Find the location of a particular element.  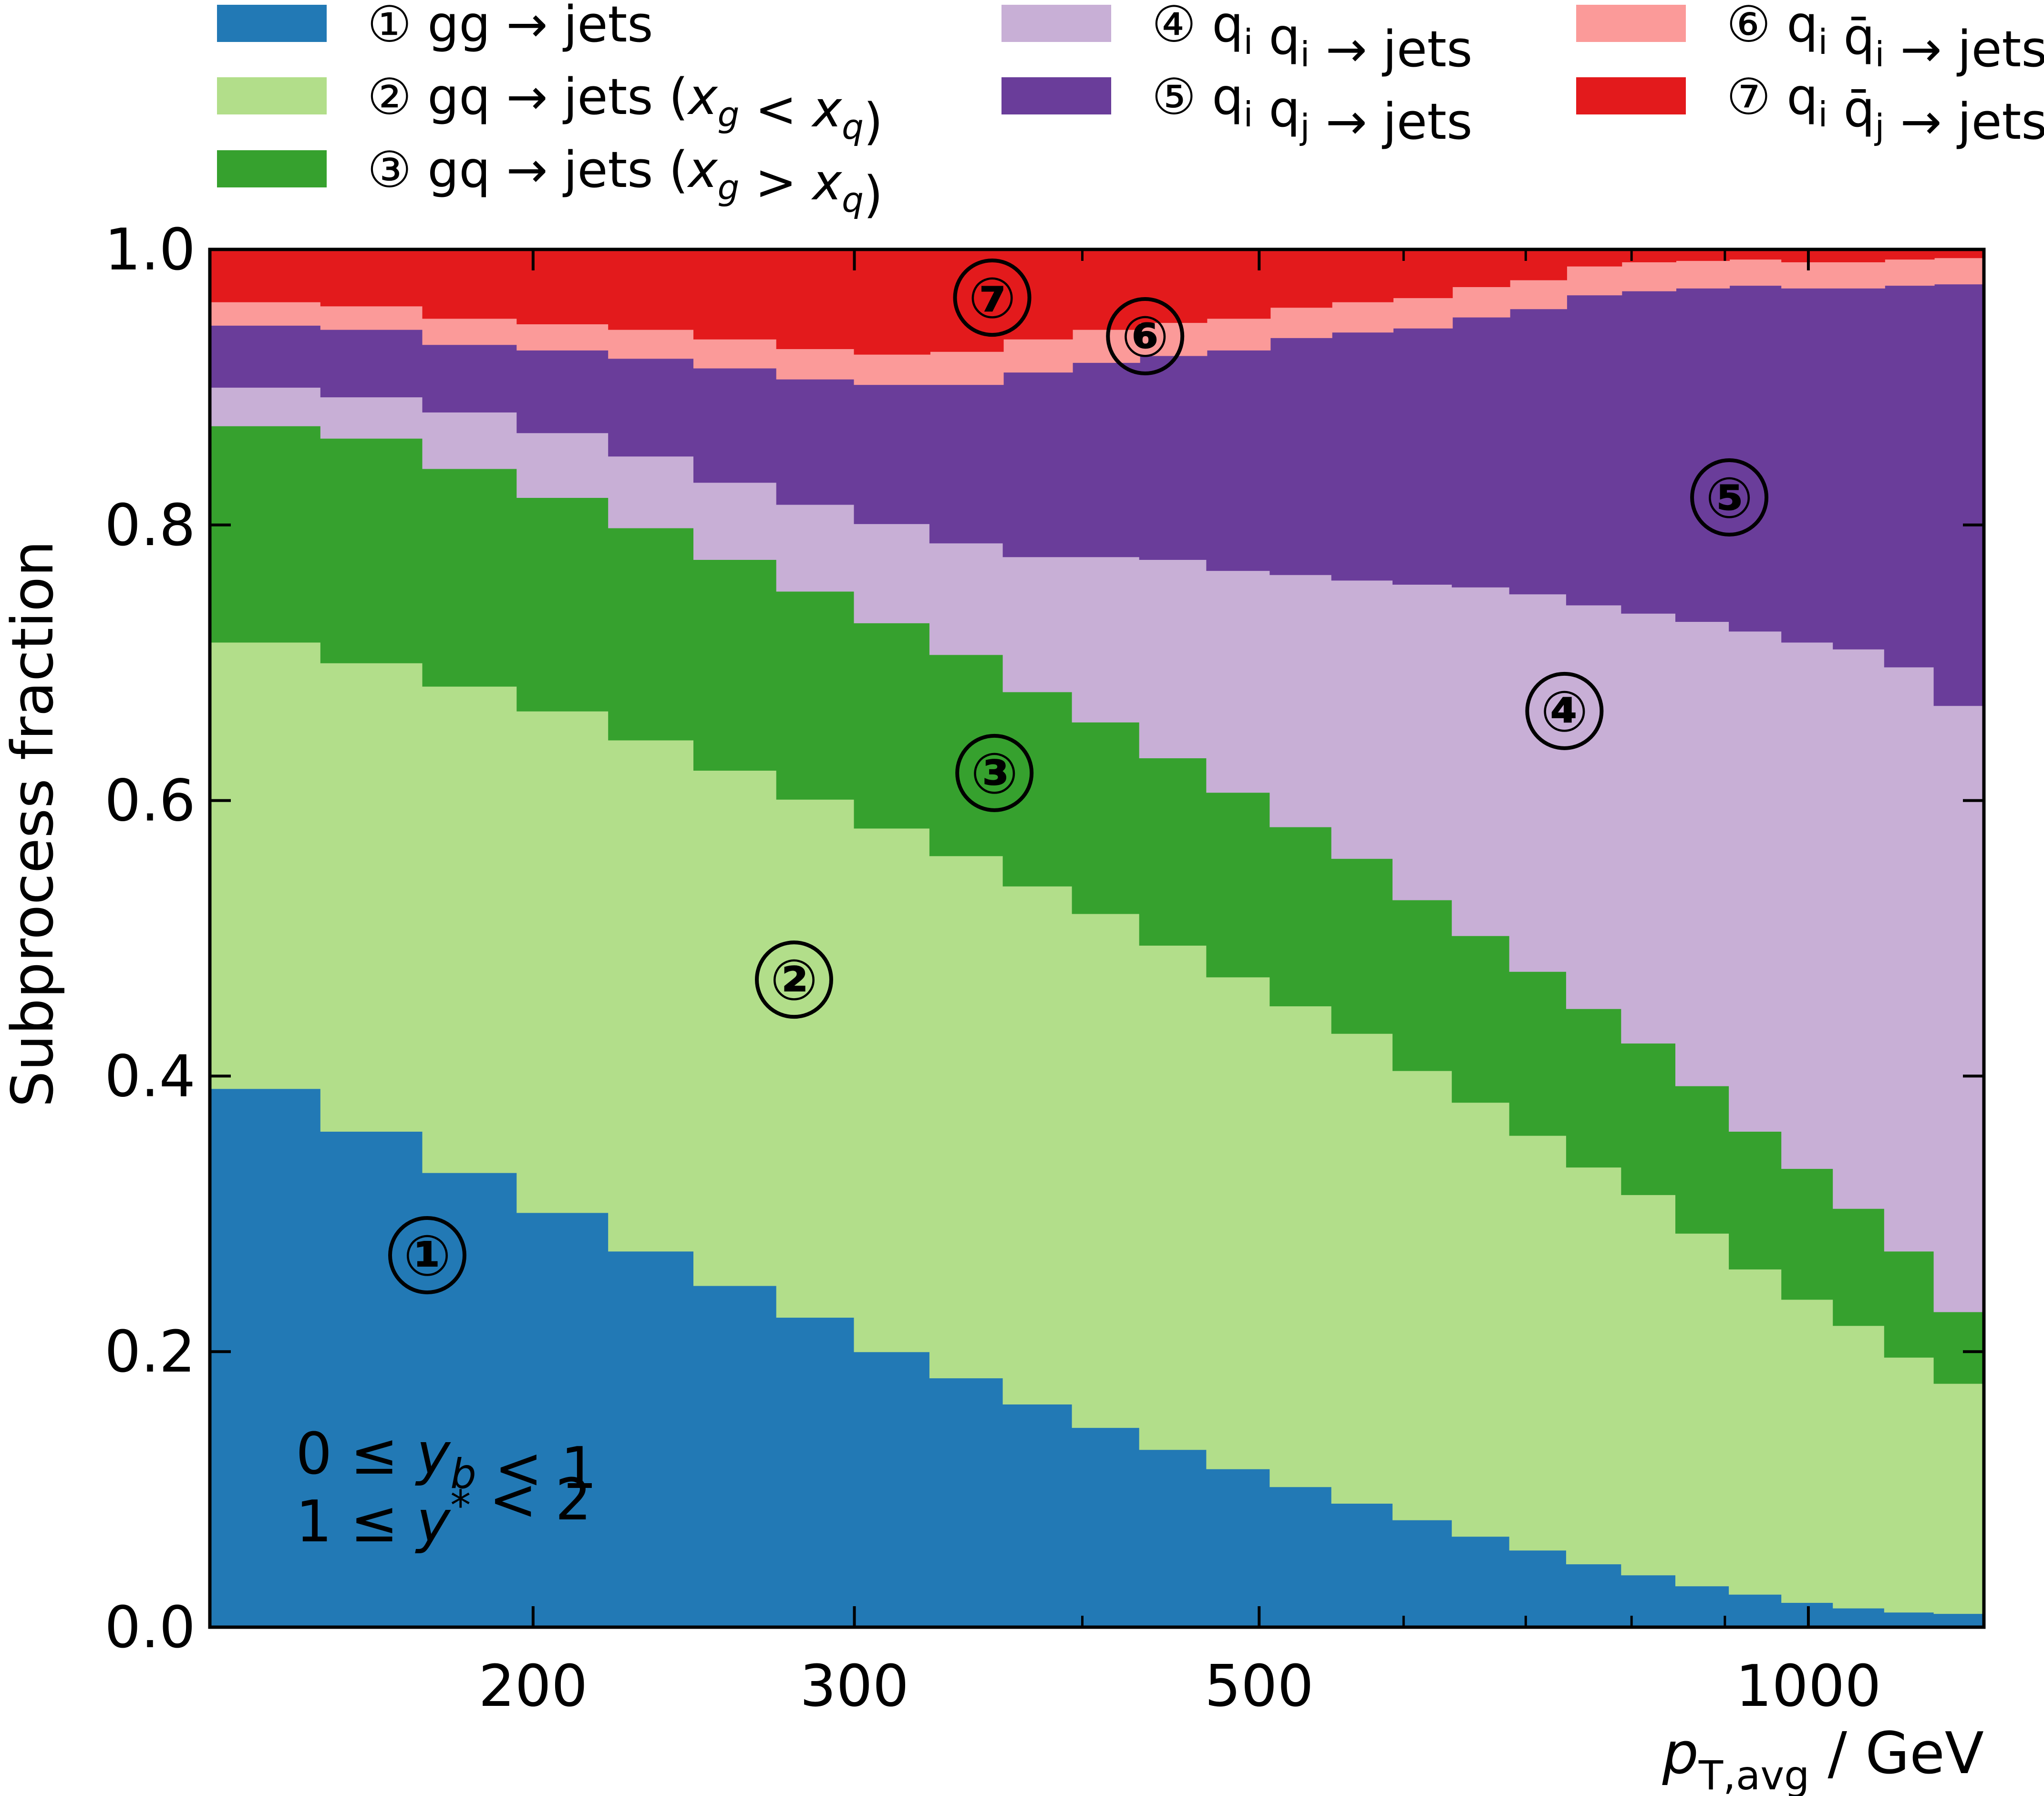

y-tick-label: 1.0 is located at coordinates (150, 250).